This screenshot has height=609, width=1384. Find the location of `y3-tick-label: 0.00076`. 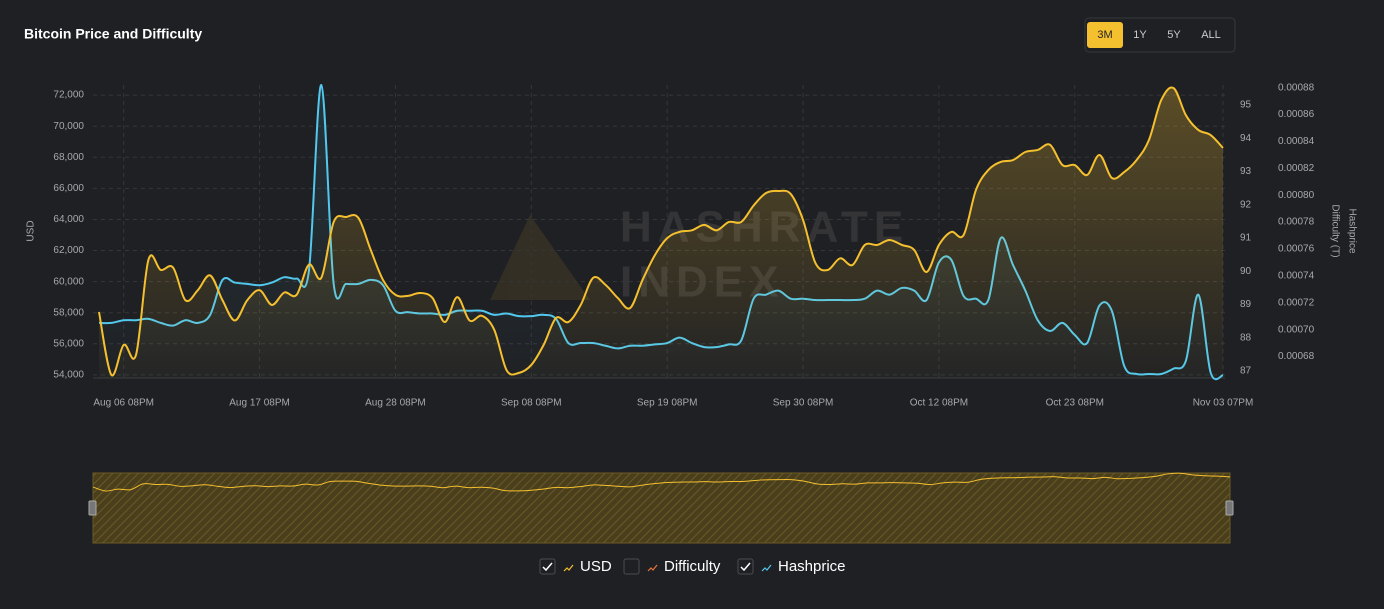

y3-tick-label: 0.00076 is located at coordinates (1296, 249).